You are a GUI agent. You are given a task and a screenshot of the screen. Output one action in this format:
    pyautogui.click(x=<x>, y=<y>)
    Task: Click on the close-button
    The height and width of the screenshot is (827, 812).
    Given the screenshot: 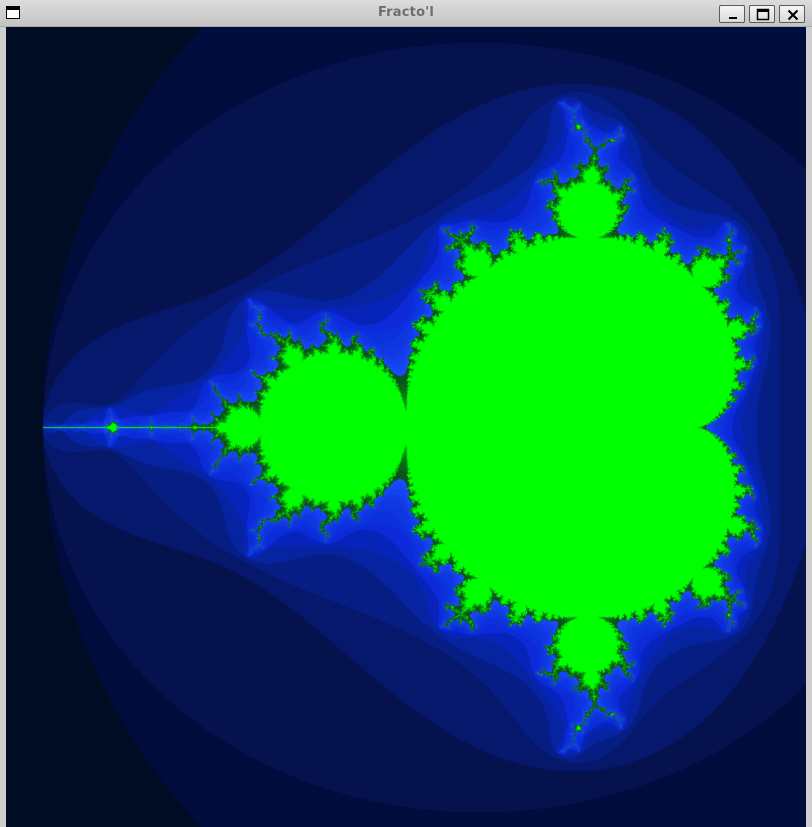 What is the action you would take?
    pyautogui.click(x=792, y=14)
    